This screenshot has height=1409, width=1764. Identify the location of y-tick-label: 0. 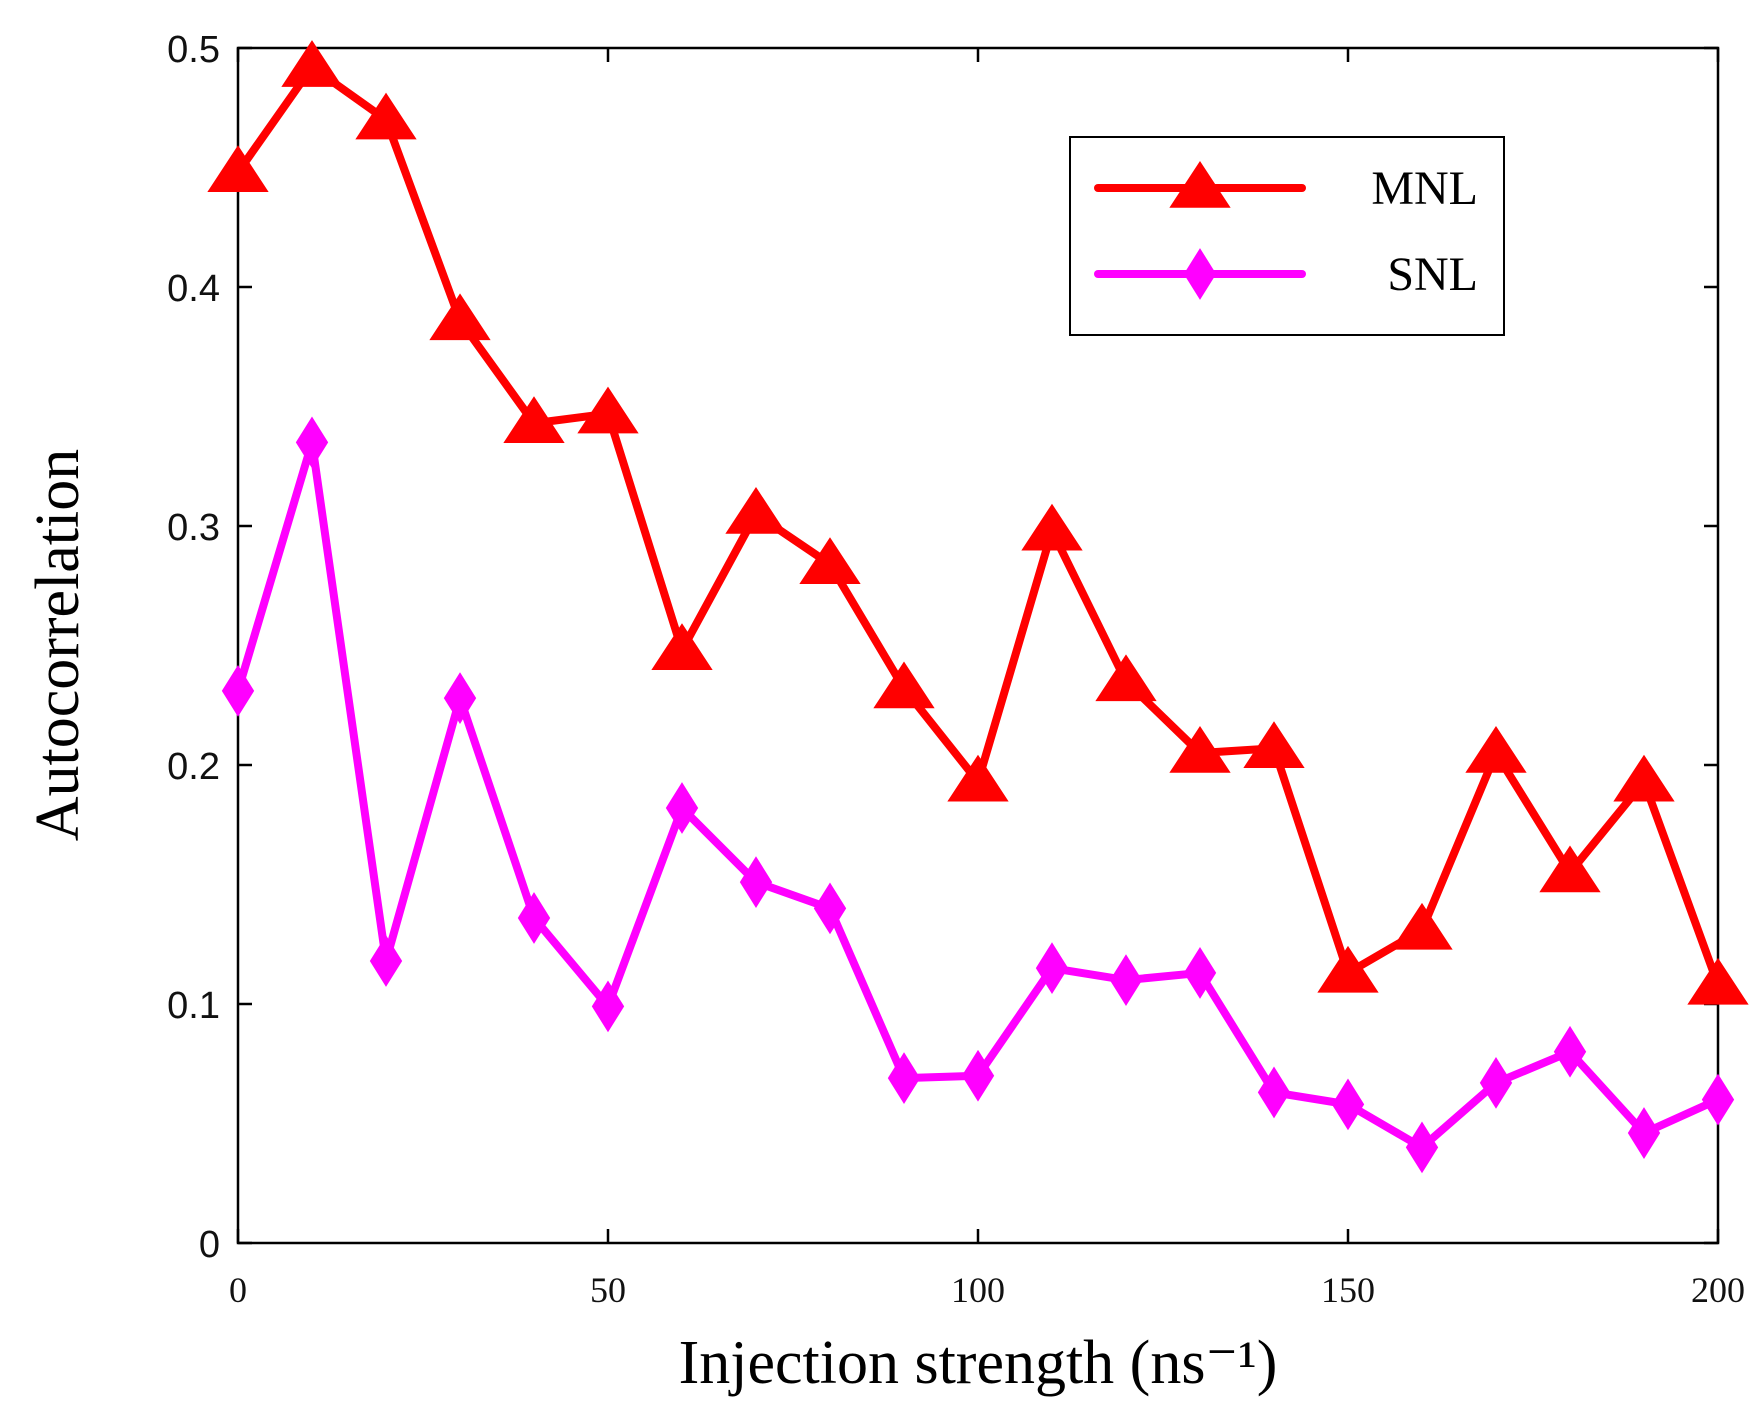
(209, 1245).